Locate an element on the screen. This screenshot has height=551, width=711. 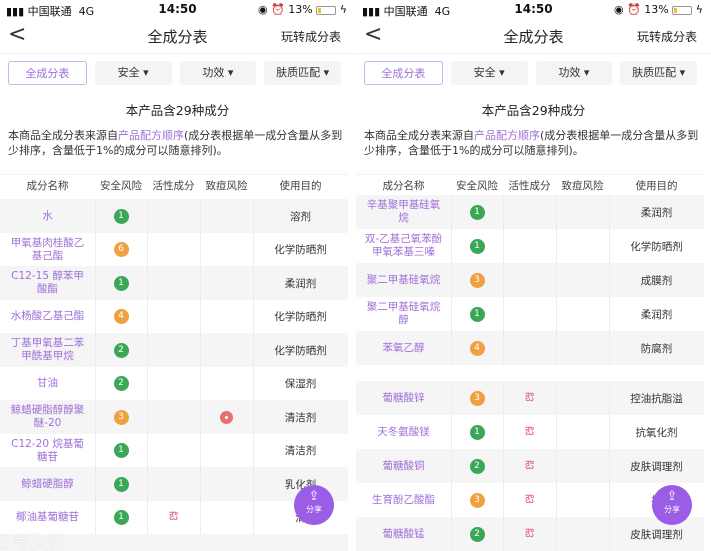
filter-tabs: 全成分表 安全 ▾ 功效 ▾ 肤质匹配 ▾ is located at coordinates (174, 73).